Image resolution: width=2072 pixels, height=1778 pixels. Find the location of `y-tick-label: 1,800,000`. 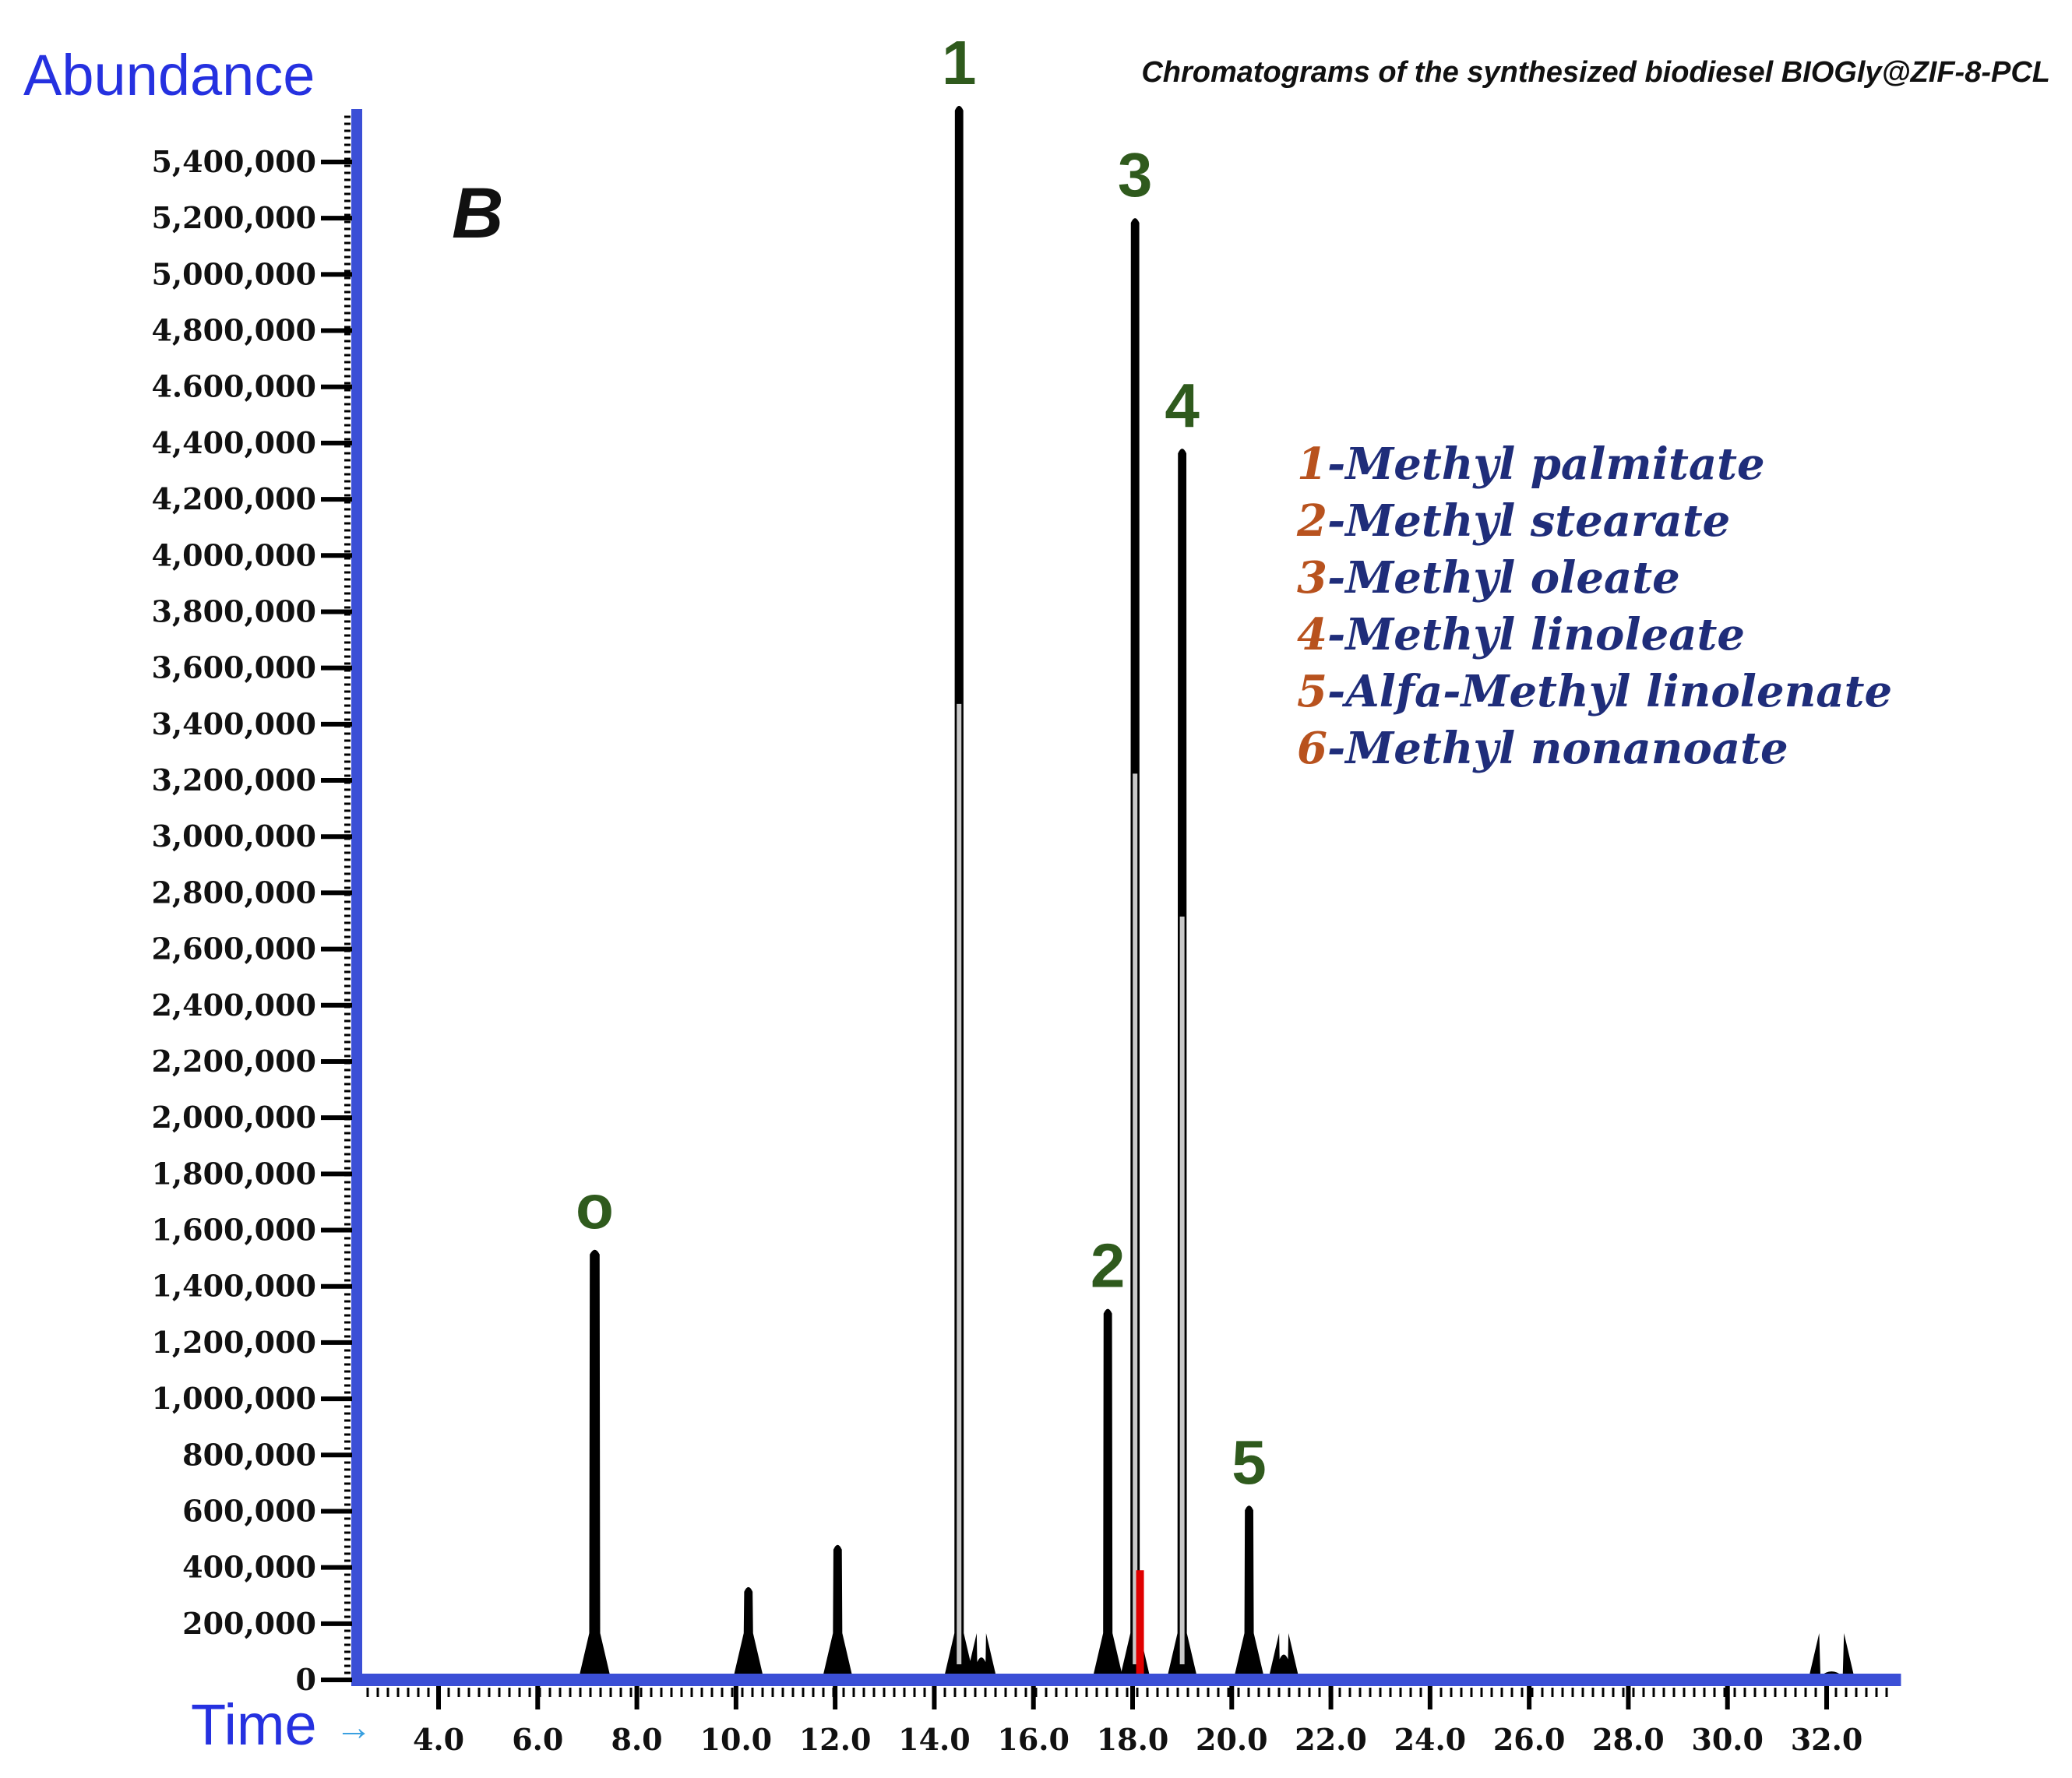

y-tick-label: 1,800,000 is located at coordinates (233, 1173).